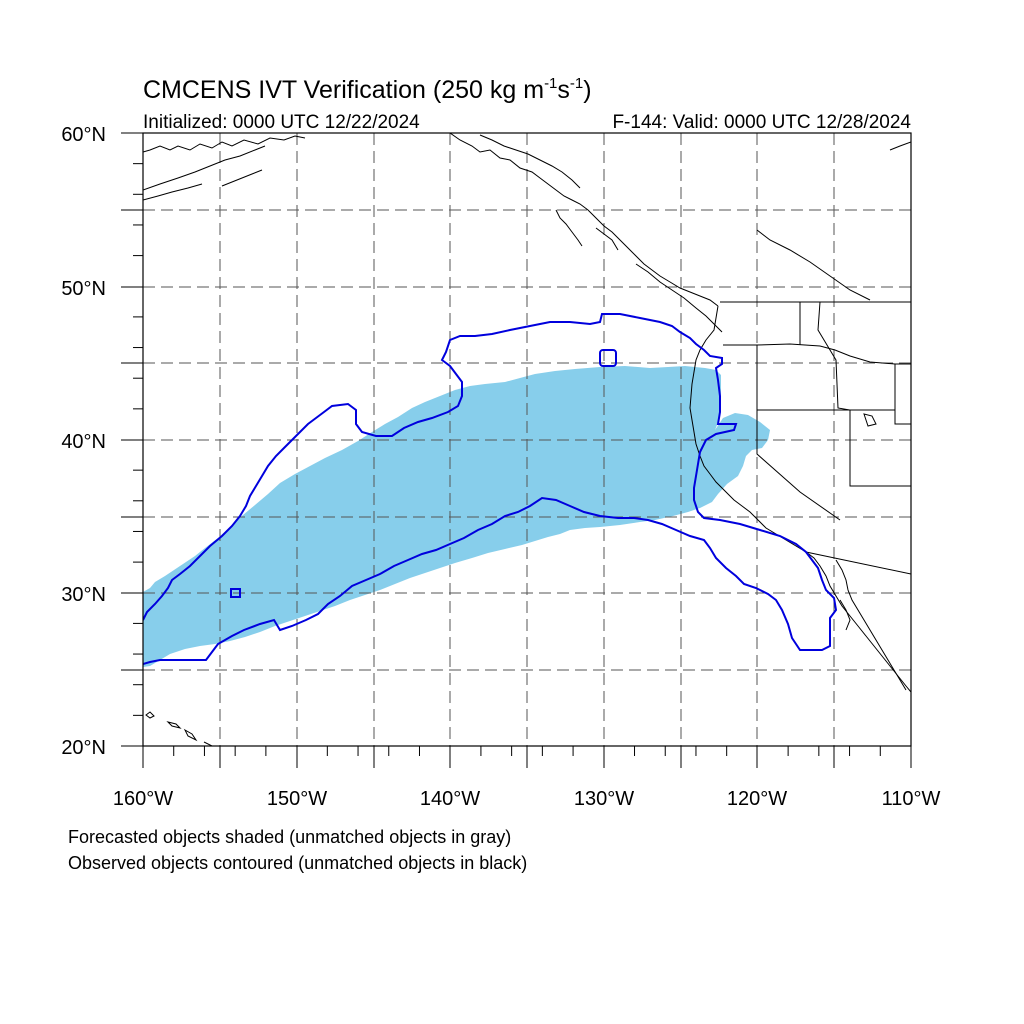 The image size is (1024, 1024). Describe the element at coordinates (83, 595) in the screenshot. I see `lat-label: 30°N` at that location.